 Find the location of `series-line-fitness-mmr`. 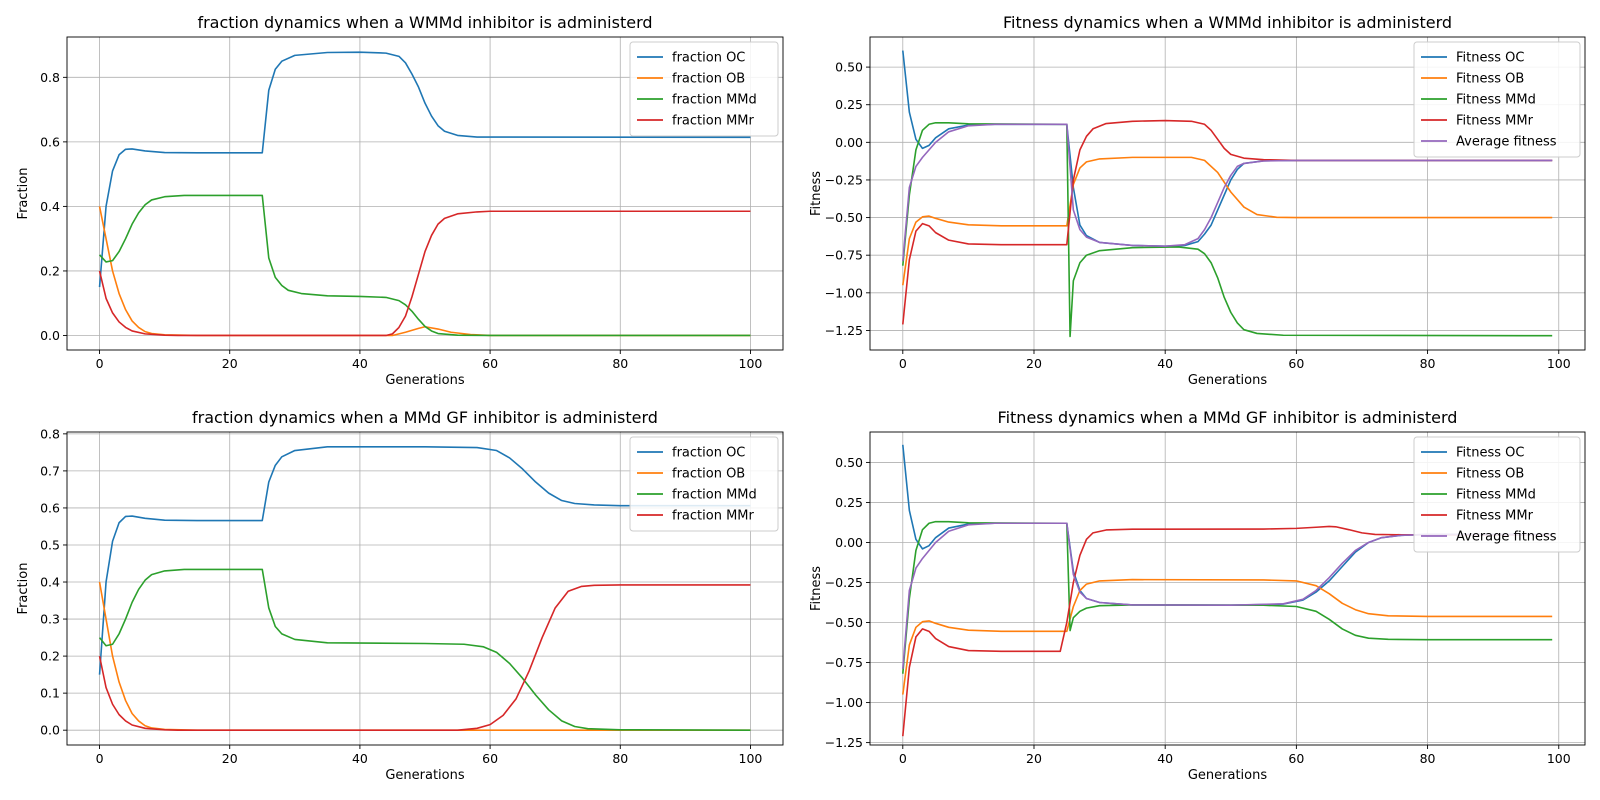

series-line-fitness-mmr is located at coordinates (1227, 222).